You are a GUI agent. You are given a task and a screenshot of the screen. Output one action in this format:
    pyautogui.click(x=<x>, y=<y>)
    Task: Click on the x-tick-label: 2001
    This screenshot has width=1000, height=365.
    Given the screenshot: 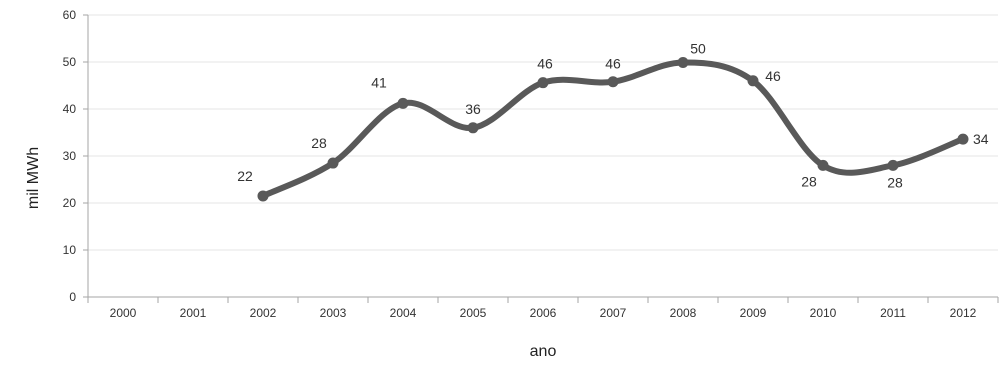 What is the action you would take?
    pyautogui.click(x=193, y=313)
    